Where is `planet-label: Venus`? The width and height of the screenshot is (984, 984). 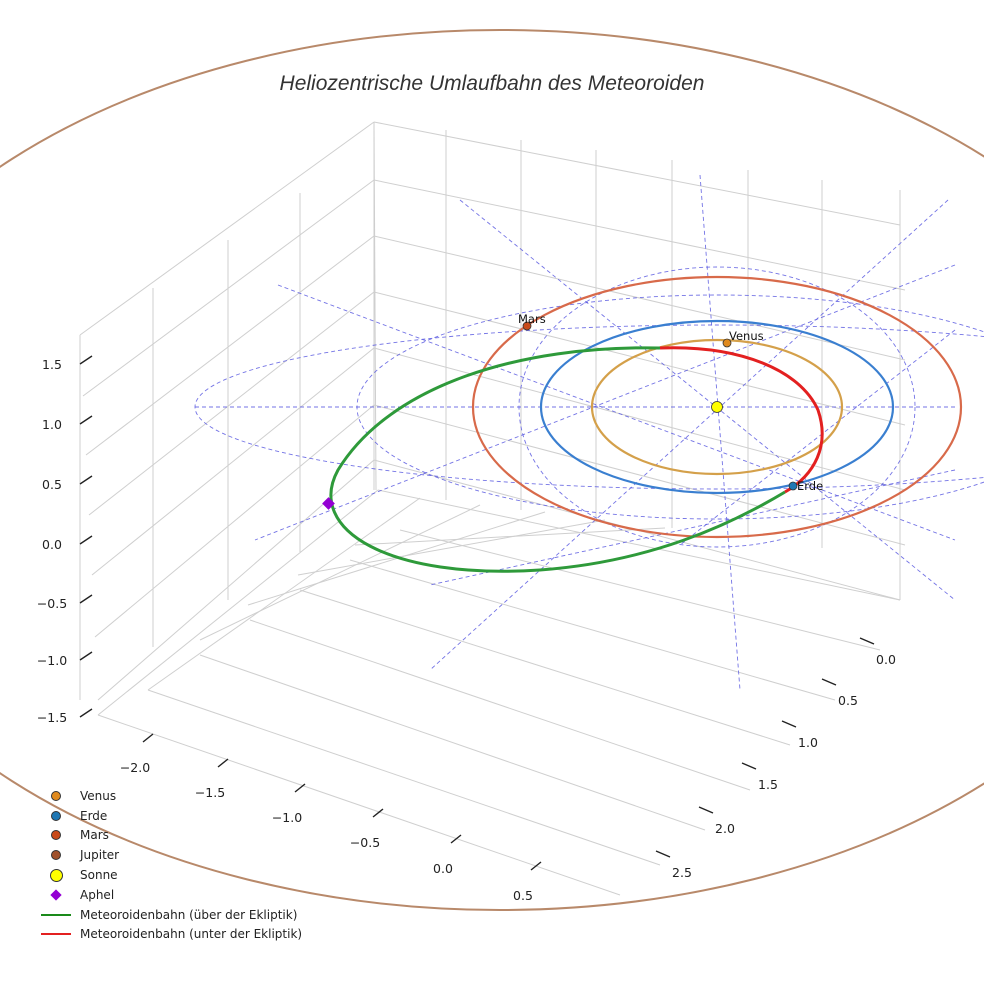 planet-label: Venus is located at coordinates (746, 336).